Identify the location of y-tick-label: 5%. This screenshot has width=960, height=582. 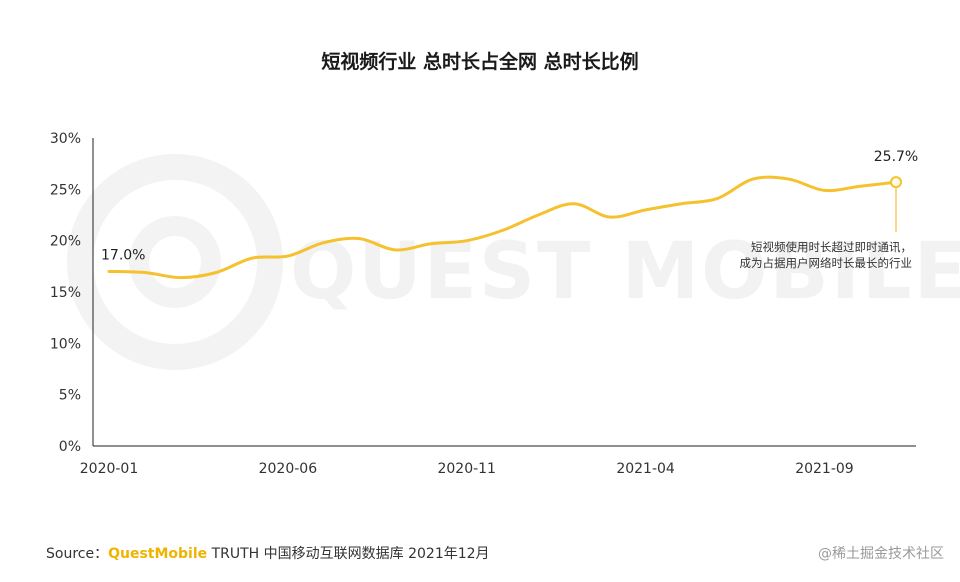
(70, 396).